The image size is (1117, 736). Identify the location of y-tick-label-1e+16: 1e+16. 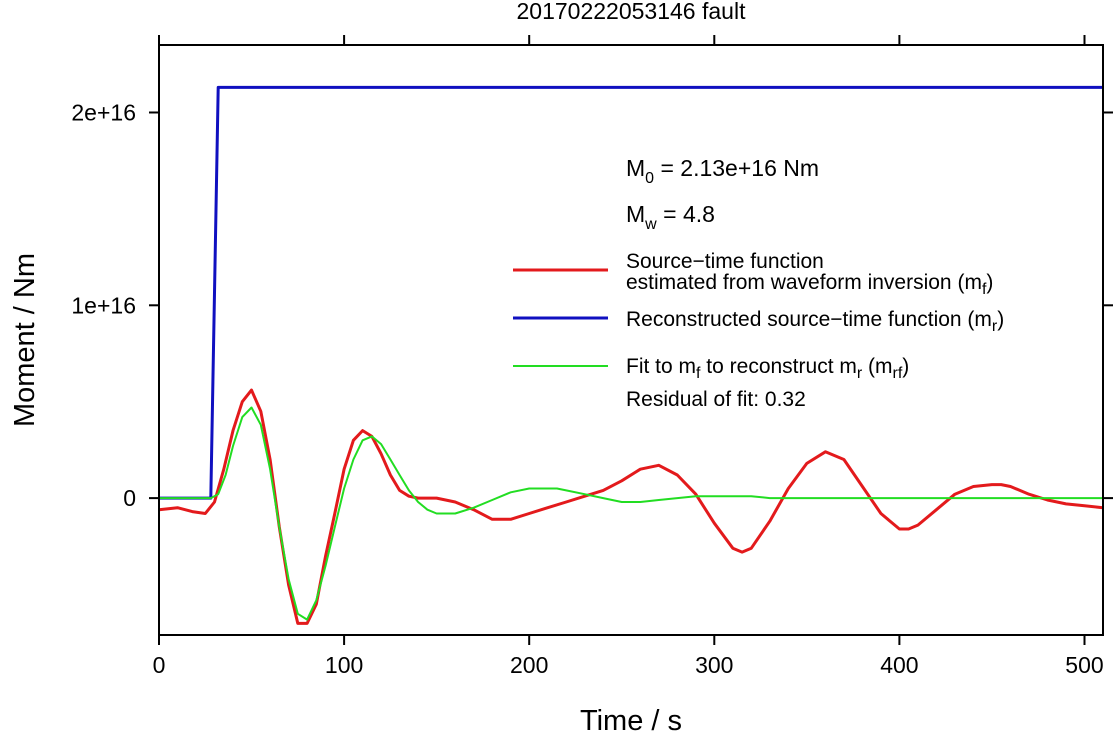
(103, 305).